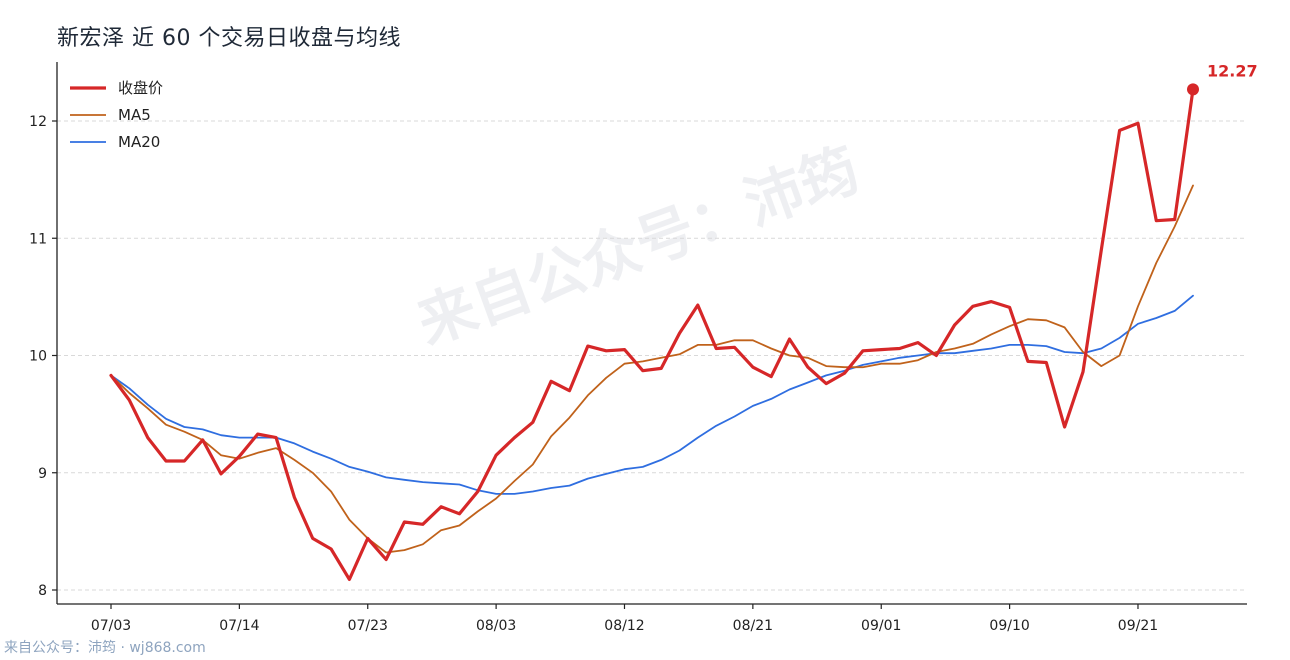 The image size is (1290, 660). I want to click on x-tick-label: 09/21, so click(1138, 626).